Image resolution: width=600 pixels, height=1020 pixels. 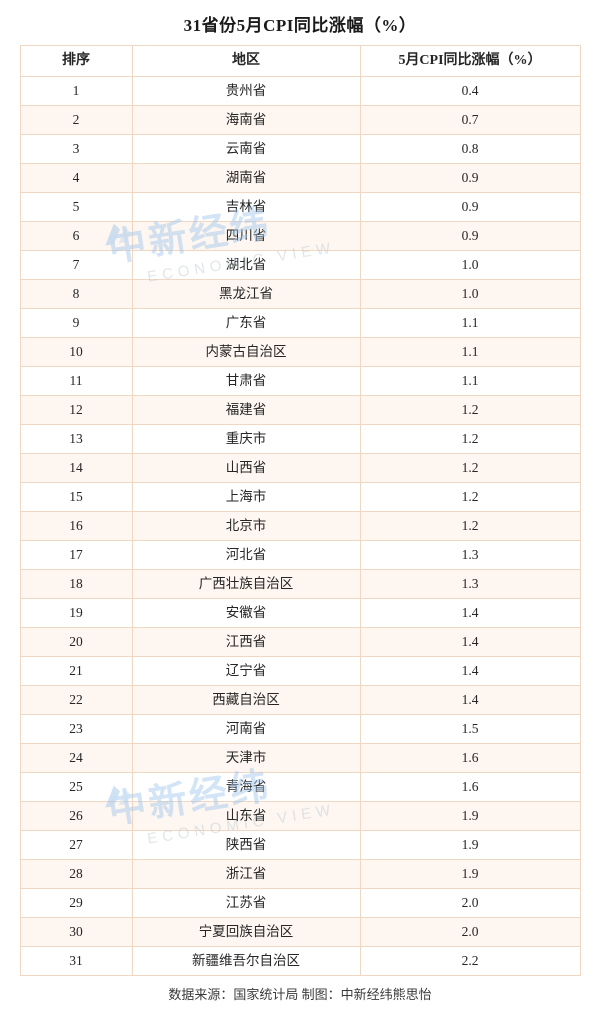 I want to click on cell-rank: 24, so click(x=76, y=758).